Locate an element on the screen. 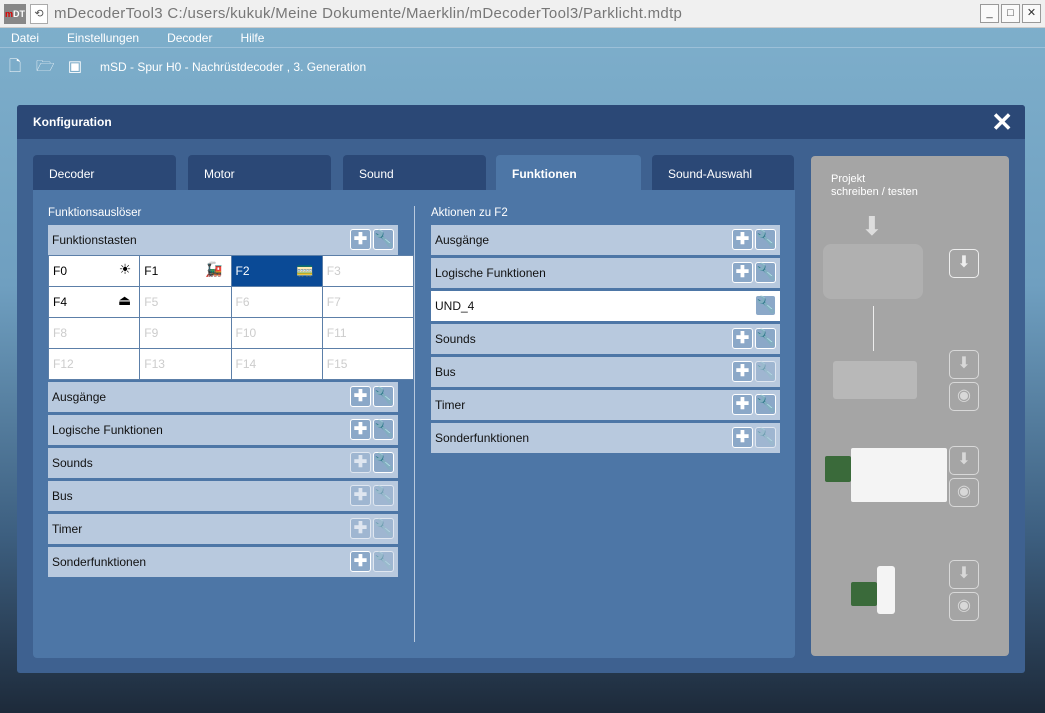  function-key-f2: F2 🚃 is located at coordinates (276, 271).